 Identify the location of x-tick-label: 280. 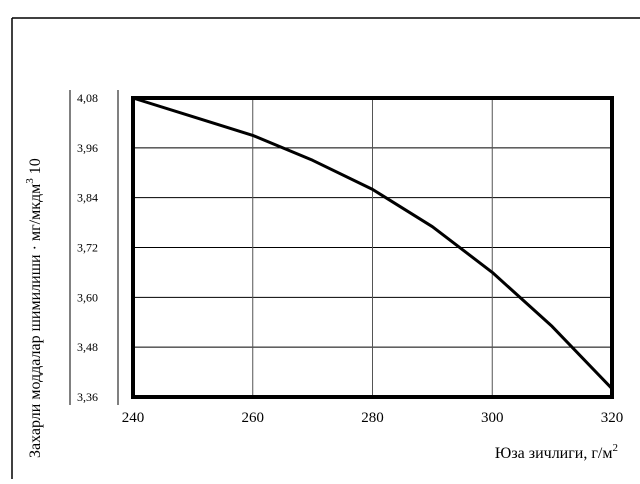
(372, 418).